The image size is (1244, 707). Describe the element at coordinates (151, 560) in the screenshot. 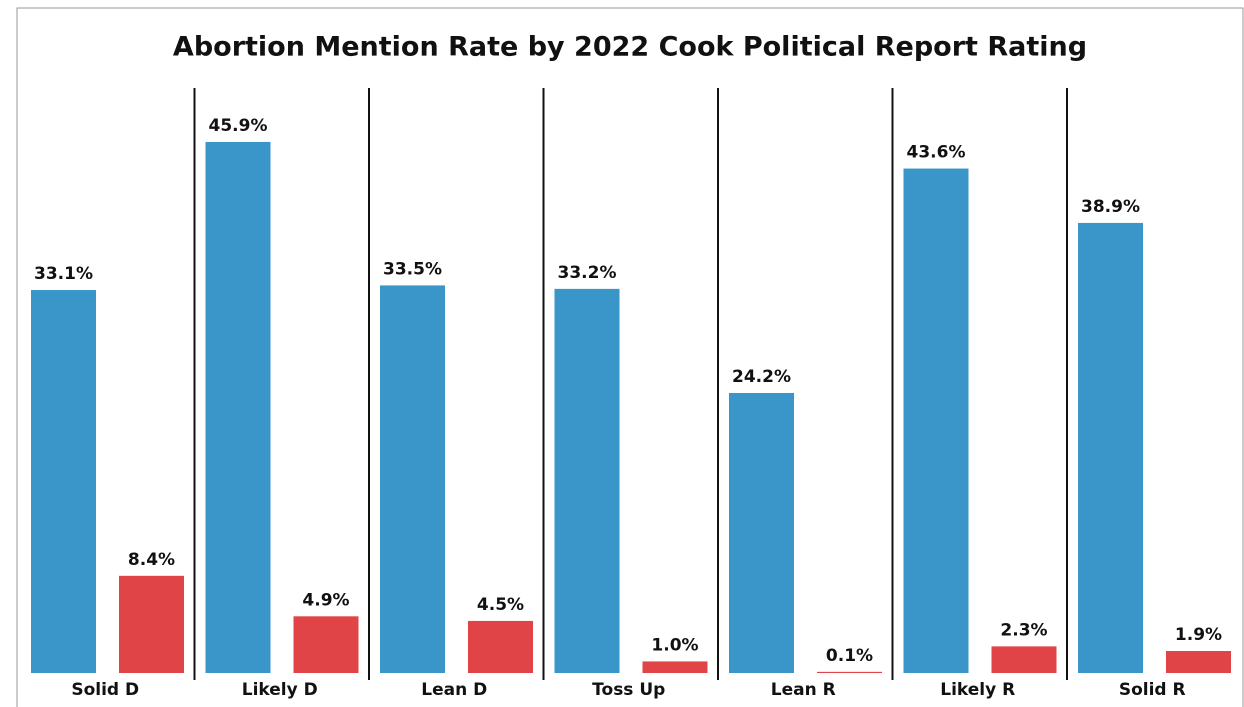

I see `value-label: 8.4%` at that location.